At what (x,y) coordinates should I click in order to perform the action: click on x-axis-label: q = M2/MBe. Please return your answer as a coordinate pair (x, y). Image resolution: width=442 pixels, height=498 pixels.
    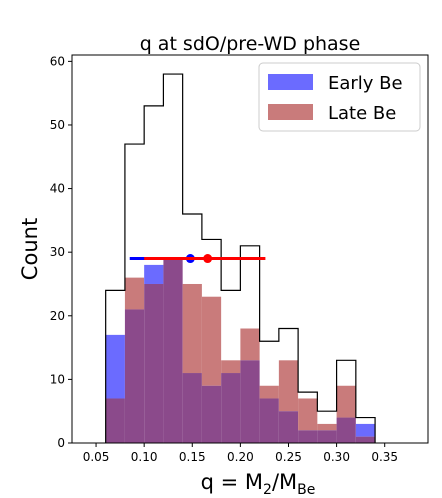
    Looking at the image, I should click on (258, 484).